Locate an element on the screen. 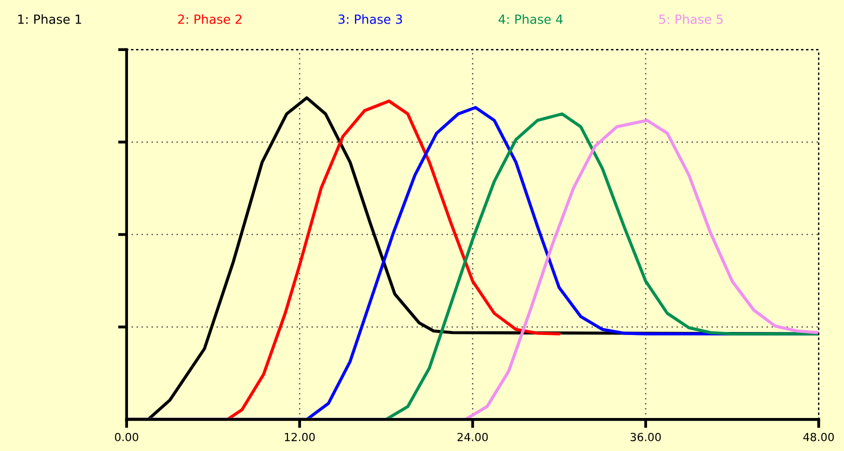 This screenshot has width=844, height=451. x-tick-label: 36.00 is located at coordinates (645, 437).